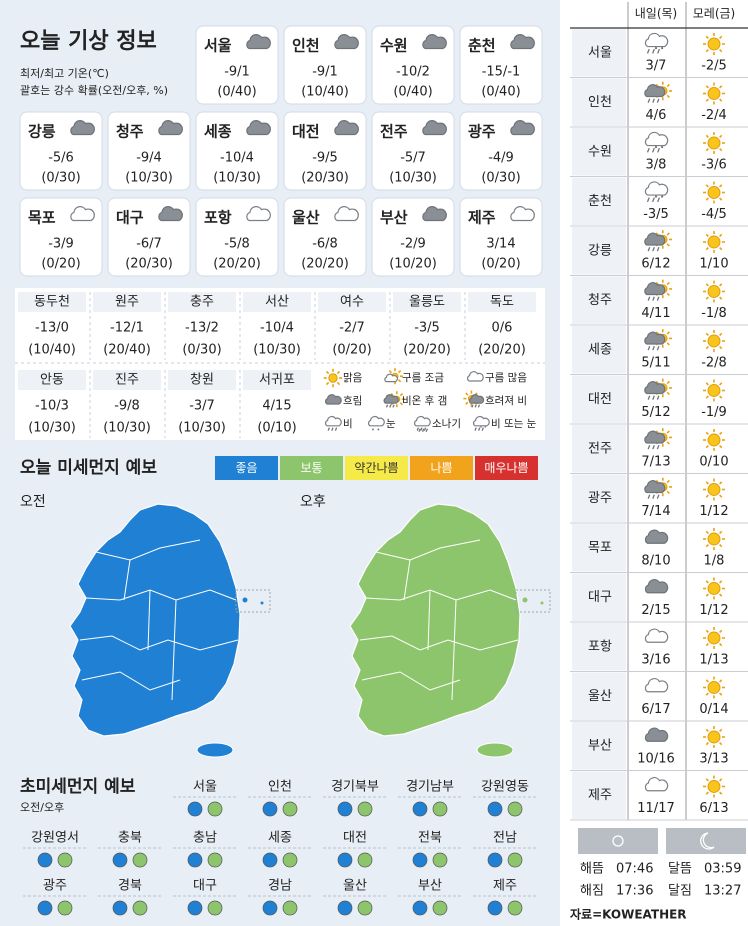 This screenshot has width=748, height=926. I want to click on city-name: 전주, so click(394, 132).